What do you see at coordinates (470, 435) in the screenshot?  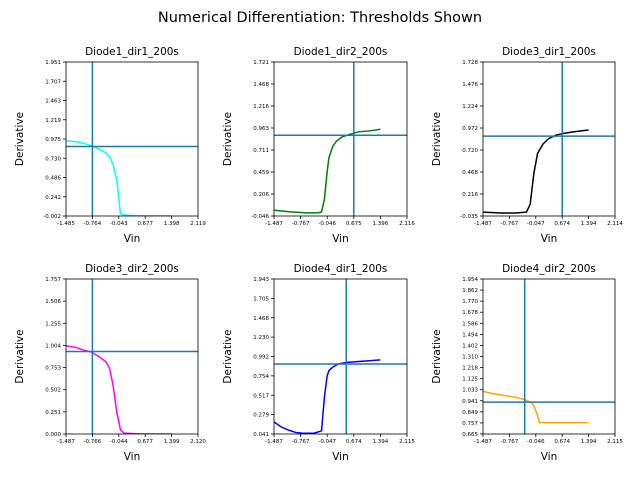 I see `y-tick-label: 0.665` at bounding box center [470, 435].